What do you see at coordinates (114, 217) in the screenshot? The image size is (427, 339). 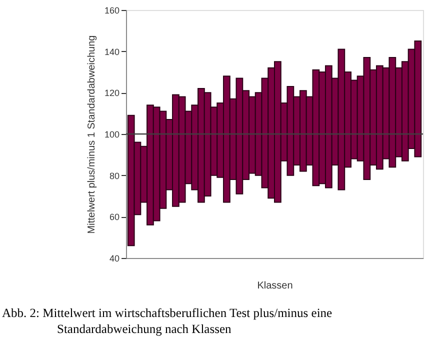 I see `y-tick-label: 60` at bounding box center [114, 217].